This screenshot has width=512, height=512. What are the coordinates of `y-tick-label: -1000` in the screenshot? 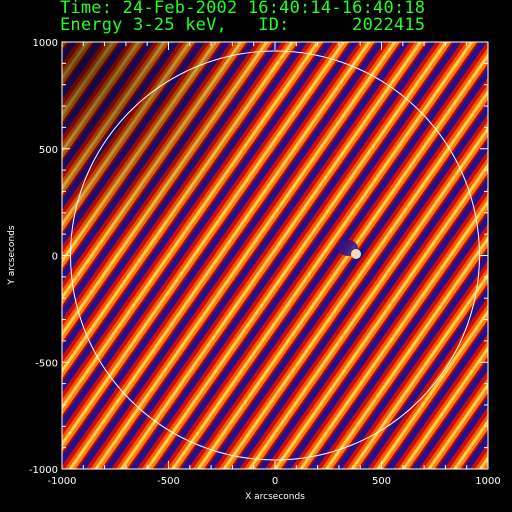 It's located at (43, 470).